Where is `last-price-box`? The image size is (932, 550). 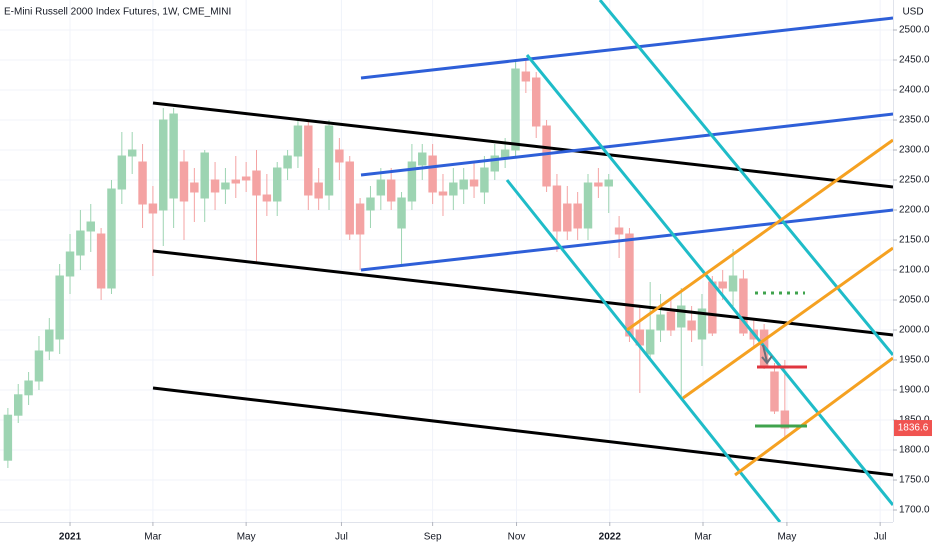
last-price-box is located at coordinates (913, 428).